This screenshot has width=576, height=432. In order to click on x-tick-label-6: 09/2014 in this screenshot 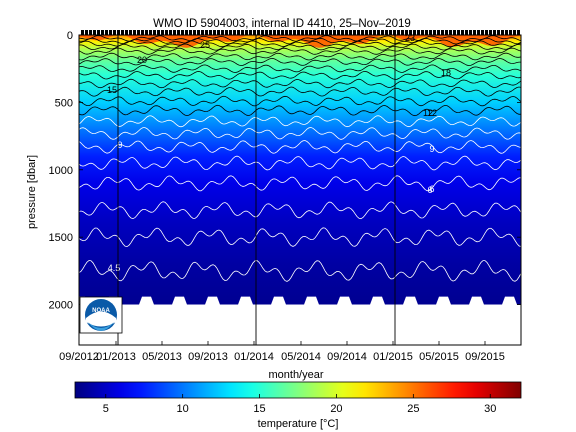, I will do `click(347, 357)`.